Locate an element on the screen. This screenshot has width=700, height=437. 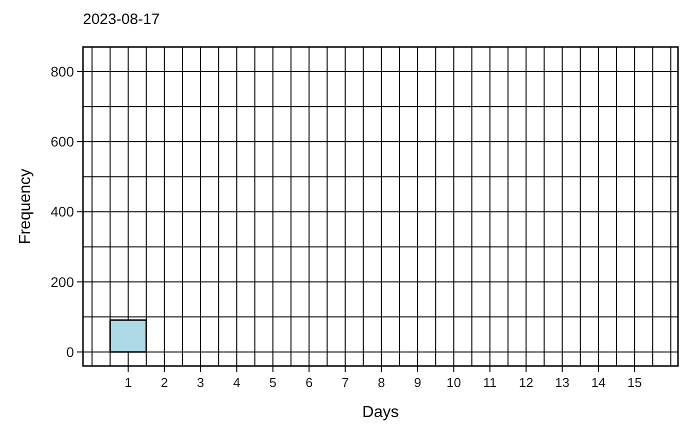
x-tick-label: 1 is located at coordinates (128, 382).